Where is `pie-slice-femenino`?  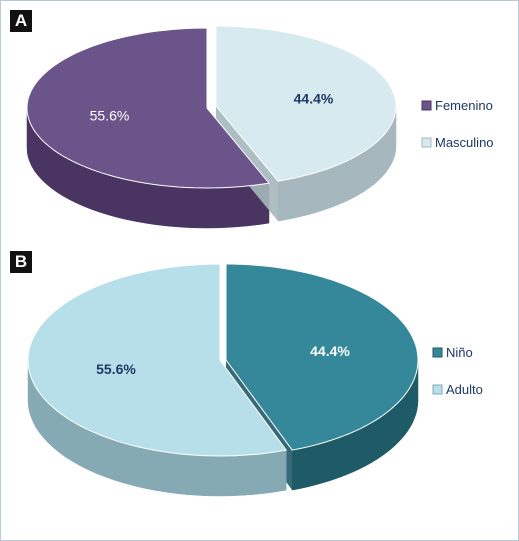
pie-slice-femenino is located at coordinates (148, 108).